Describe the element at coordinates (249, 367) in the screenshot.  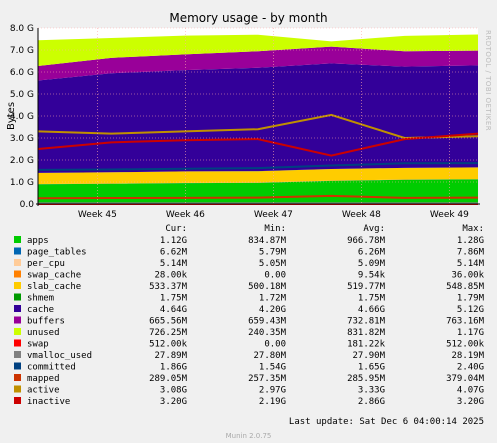
I see `legend-row-committed: committed 1.86G 1.54G 1.65G 2.40G` at that location.